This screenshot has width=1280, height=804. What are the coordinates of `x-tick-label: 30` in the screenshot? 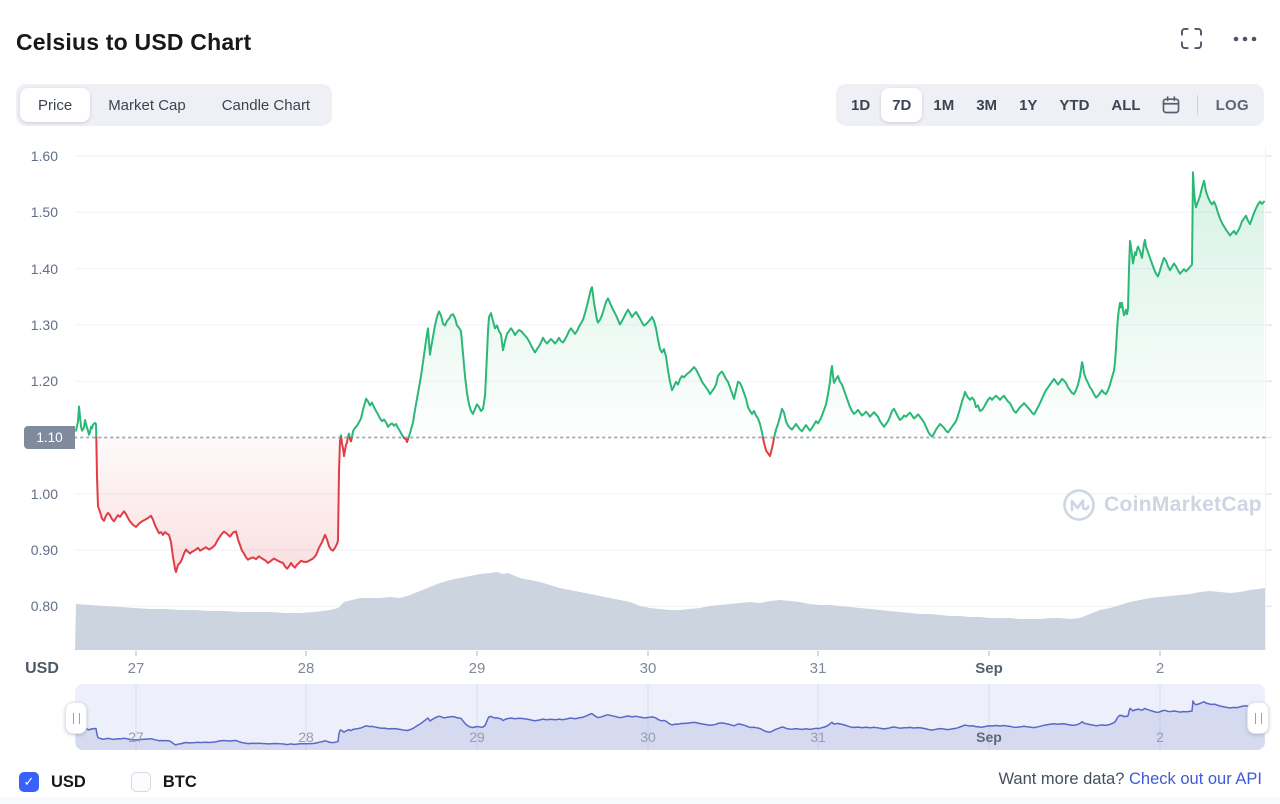 It's located at (648, 668).